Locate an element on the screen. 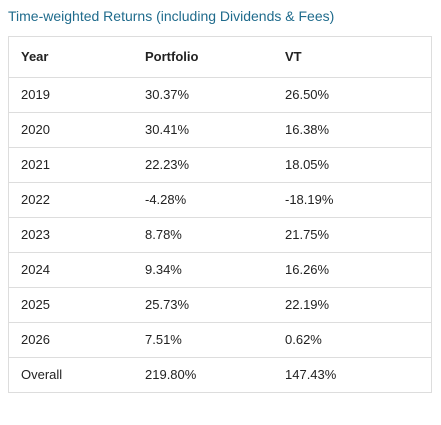  cell-vt: 16.26% is located at coordinates (352, 269).